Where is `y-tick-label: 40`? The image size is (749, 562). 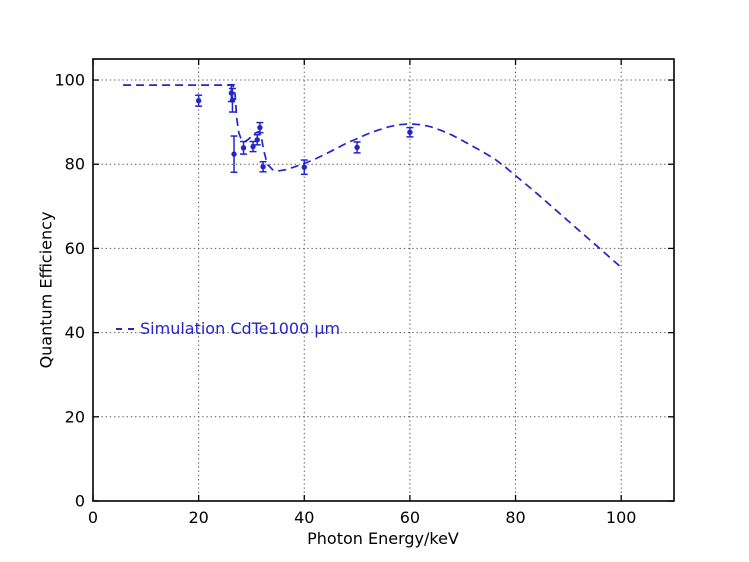
y-tick-label: 40 is located at coordinates (75, 332).